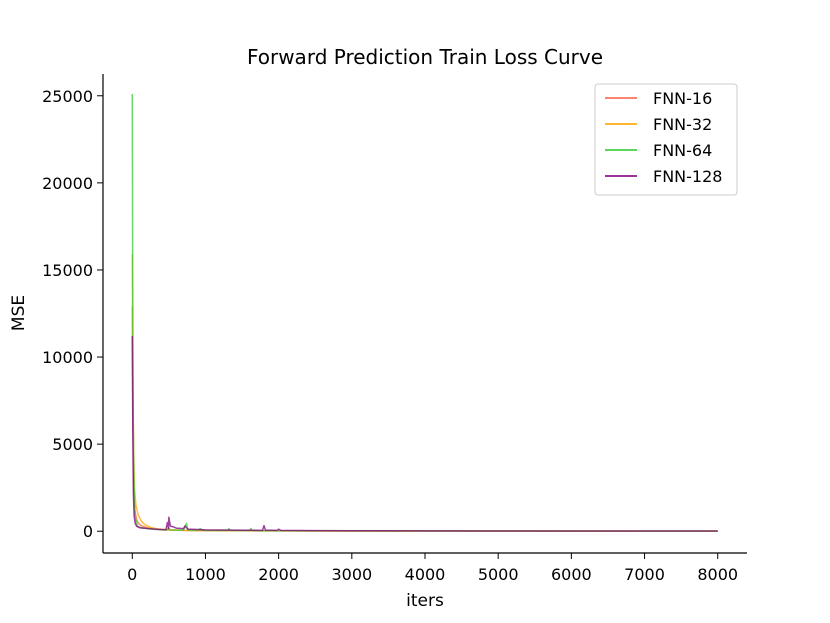 This screenshot has height=623, width=830. I want to click on x-tick-label: 6000, so click(571, 574).